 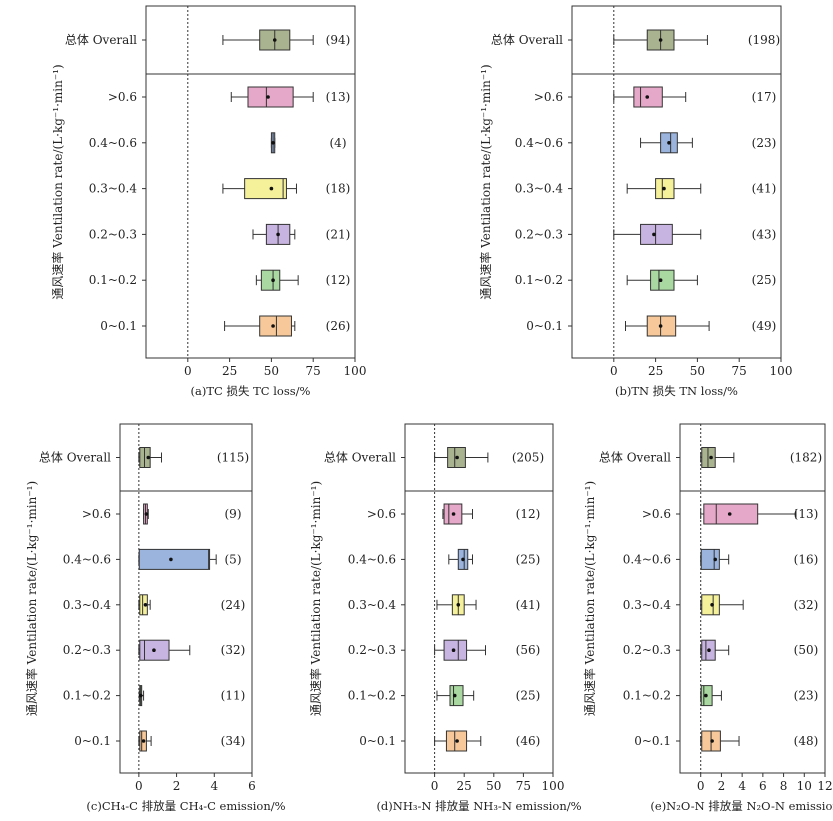 I want to click on box-row: 0~0.1 (26), so click(x=225, y=326).